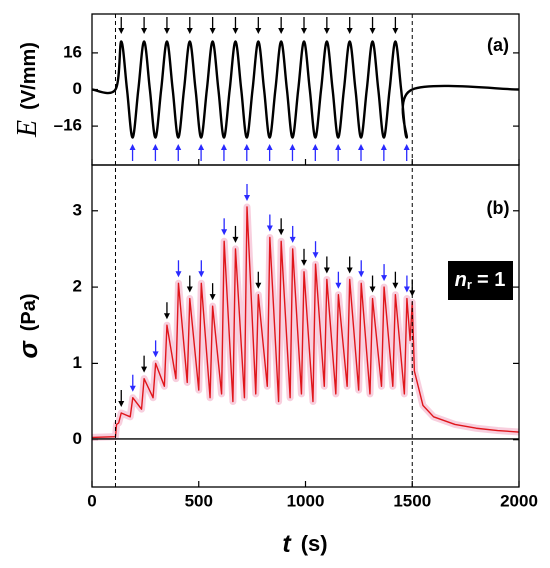 Image resolution: width=550 pixels, height=568 pixels. I want to click on y-tick-label: 16, so click(72, 51).